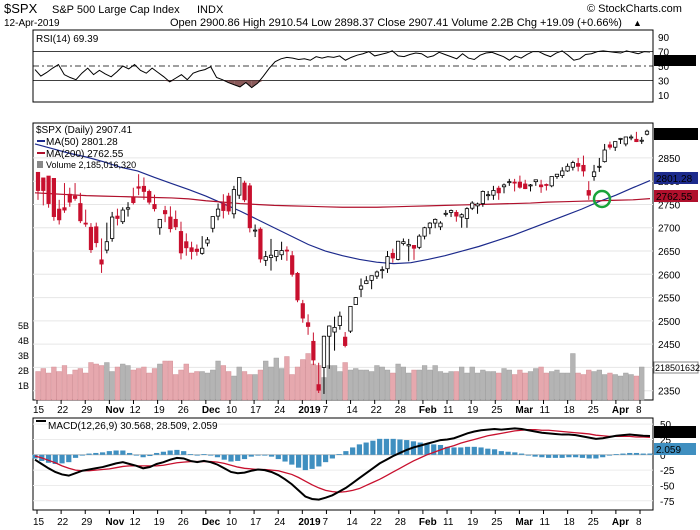 This screenshot has height=530, width=700. What do you see at coordinates (667, 471) in the screenshot?
I see `macd-tick-label: -25` at bounding box center [667, 471].